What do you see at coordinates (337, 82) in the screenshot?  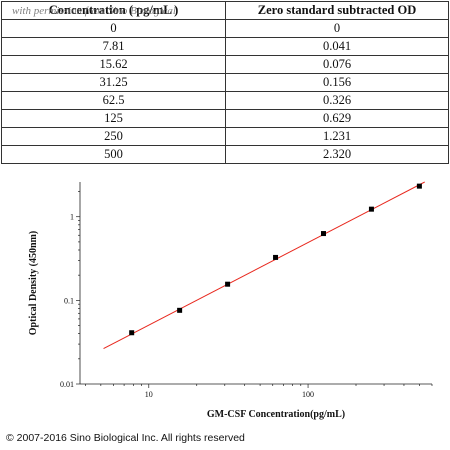 I see `table-cell-od: 0.156` at bounding box center [337, 82].